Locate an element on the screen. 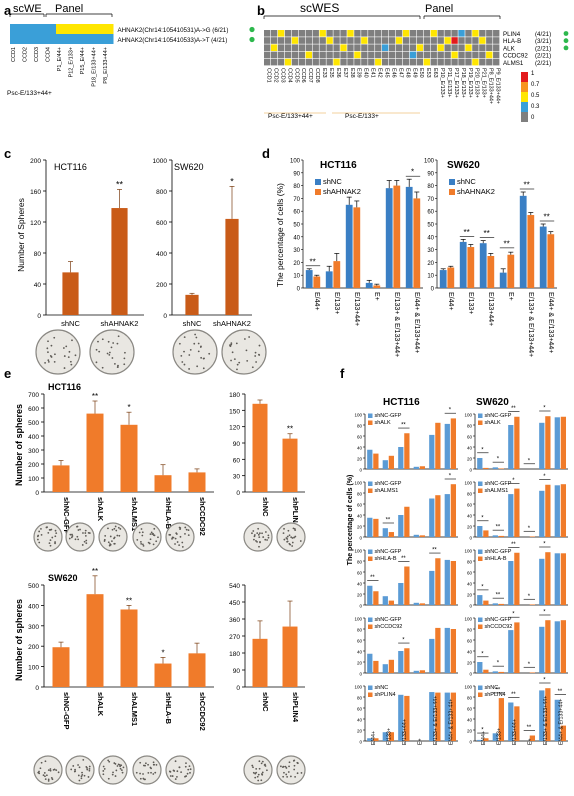 The image size is (574, 796). column-label: P11_E/133+ is located at coordinates (449, 82).